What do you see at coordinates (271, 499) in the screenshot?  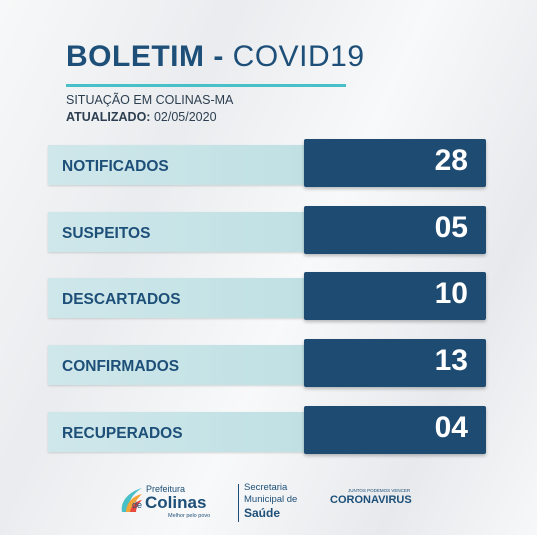 I see `secretaria-line2: Municipal de` at bounding box center [271, 499].